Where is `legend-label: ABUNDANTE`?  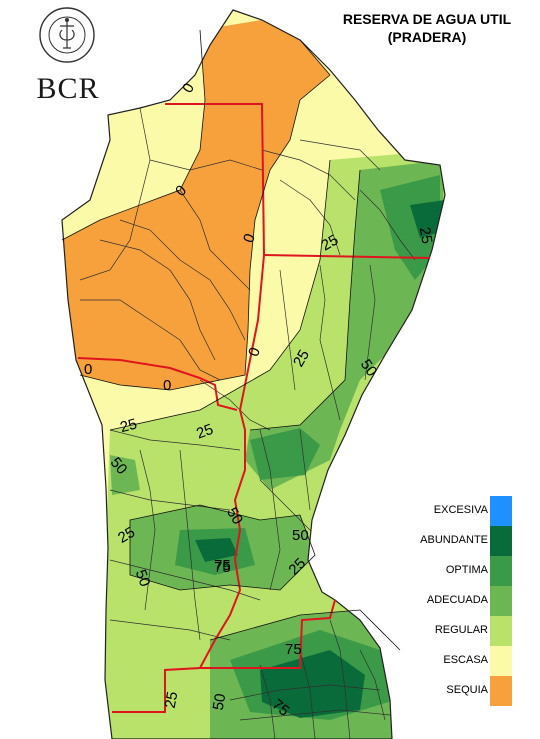
legend-label: ABUNDANTE is located at coordinates (454, 540).